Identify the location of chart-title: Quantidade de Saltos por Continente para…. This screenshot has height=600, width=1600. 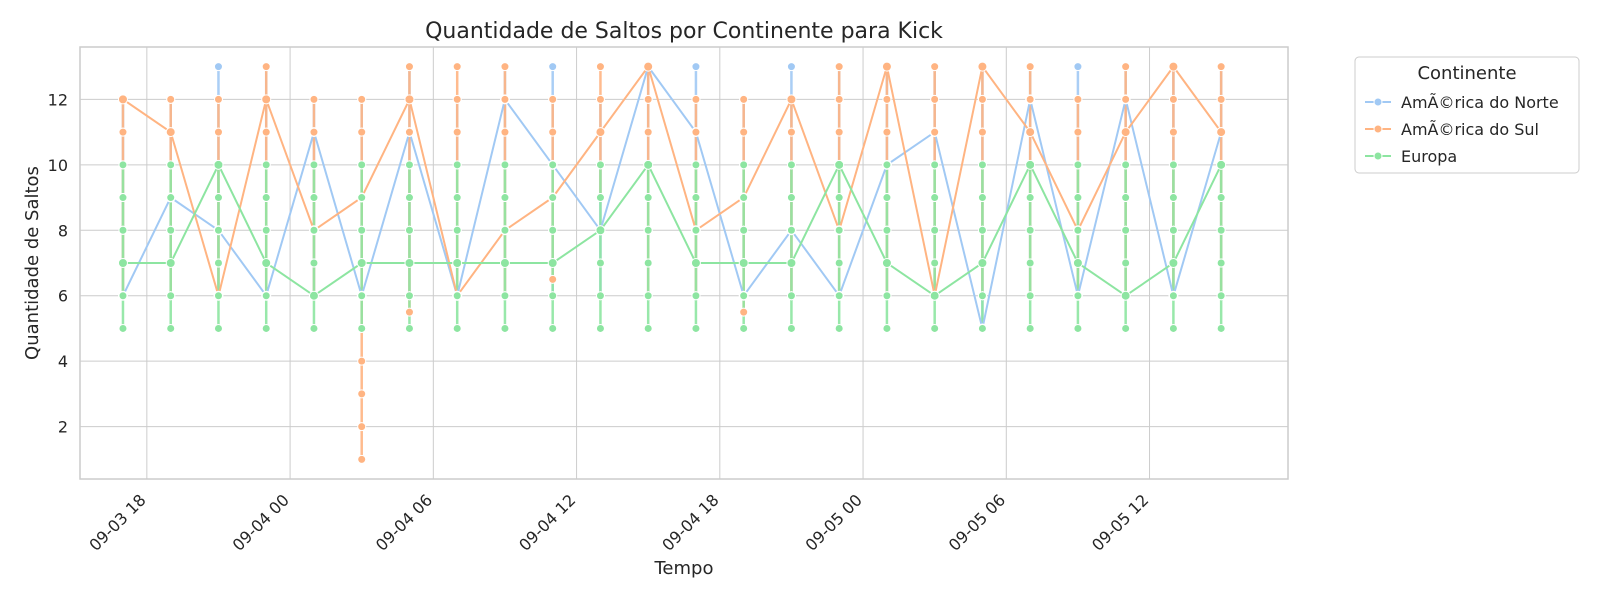
(684, 31).